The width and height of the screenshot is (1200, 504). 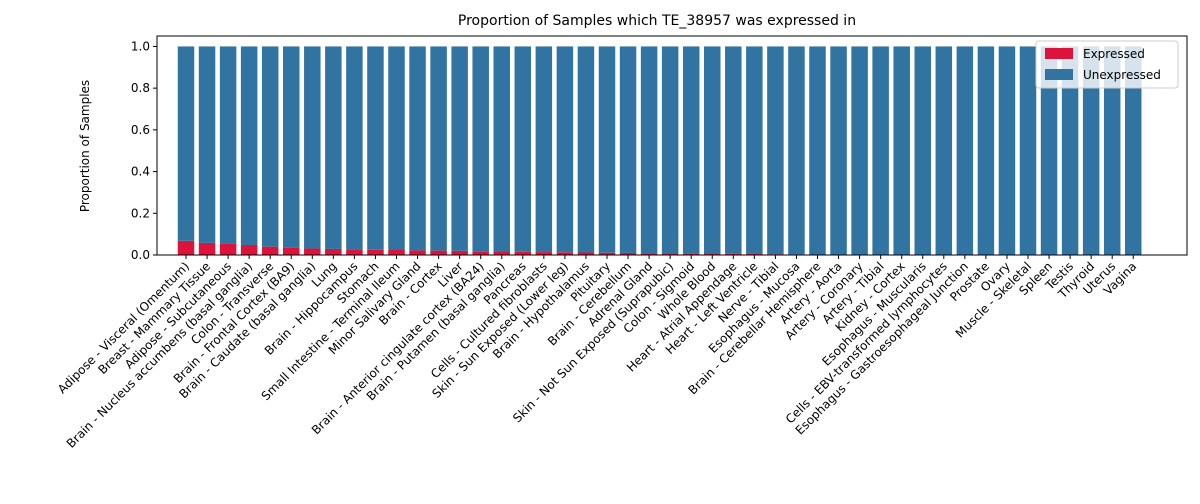 I want to click on bar-unexpressed-colon-transverse, so click(x=270, y=146).